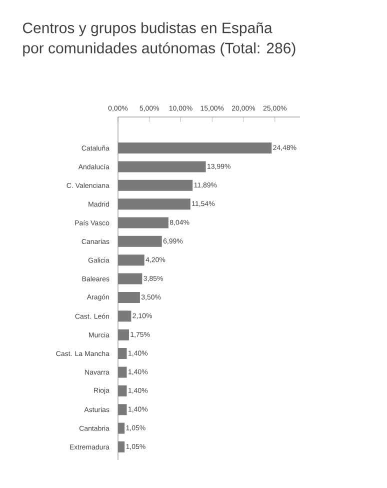 This screenshot has height=488, width=387. Describe the element at coordinates (147, 29) in the screenshot. I see `chart-title: Centros y grupos budistas en España` at that location.